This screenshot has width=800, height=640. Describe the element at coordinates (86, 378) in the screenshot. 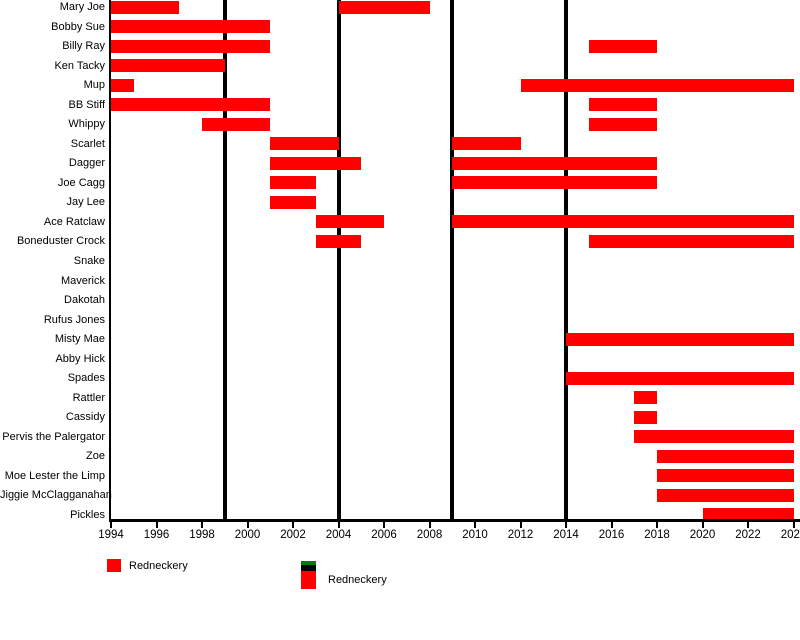

I see `row-label: Spades` at that location.